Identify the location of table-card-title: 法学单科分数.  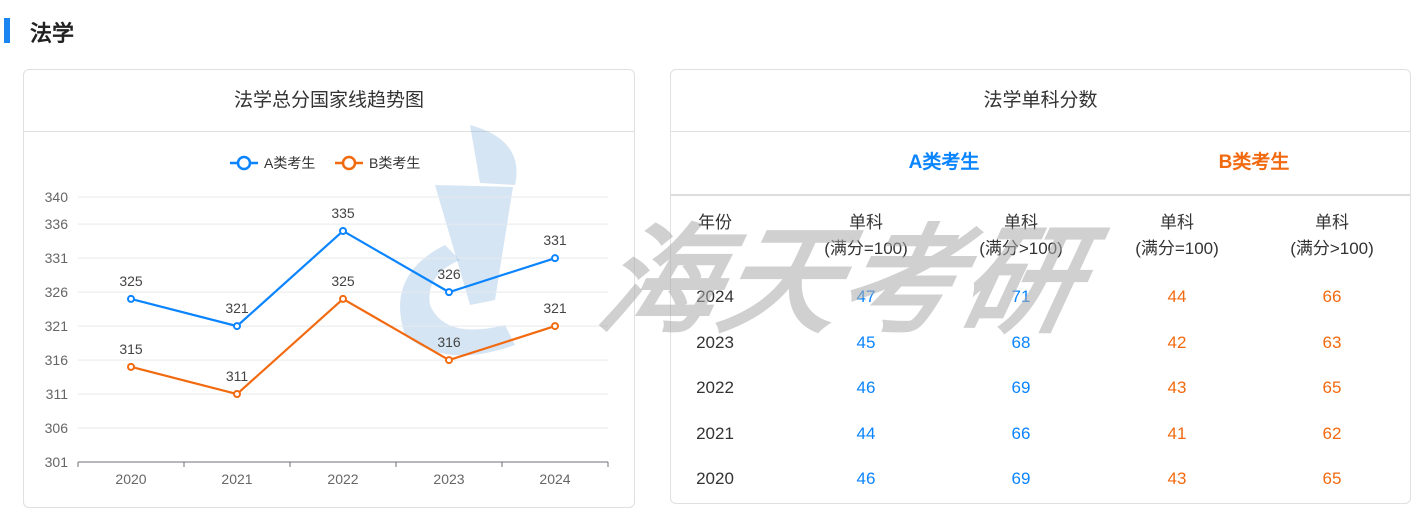
(1040, 101).